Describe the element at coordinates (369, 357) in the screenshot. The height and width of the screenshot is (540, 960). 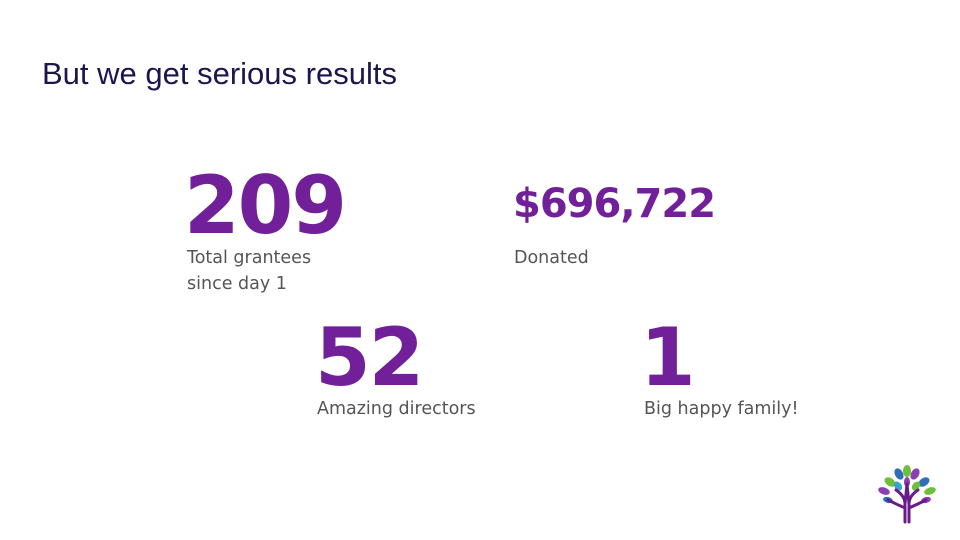
I see `stat-value: 52` at that location.